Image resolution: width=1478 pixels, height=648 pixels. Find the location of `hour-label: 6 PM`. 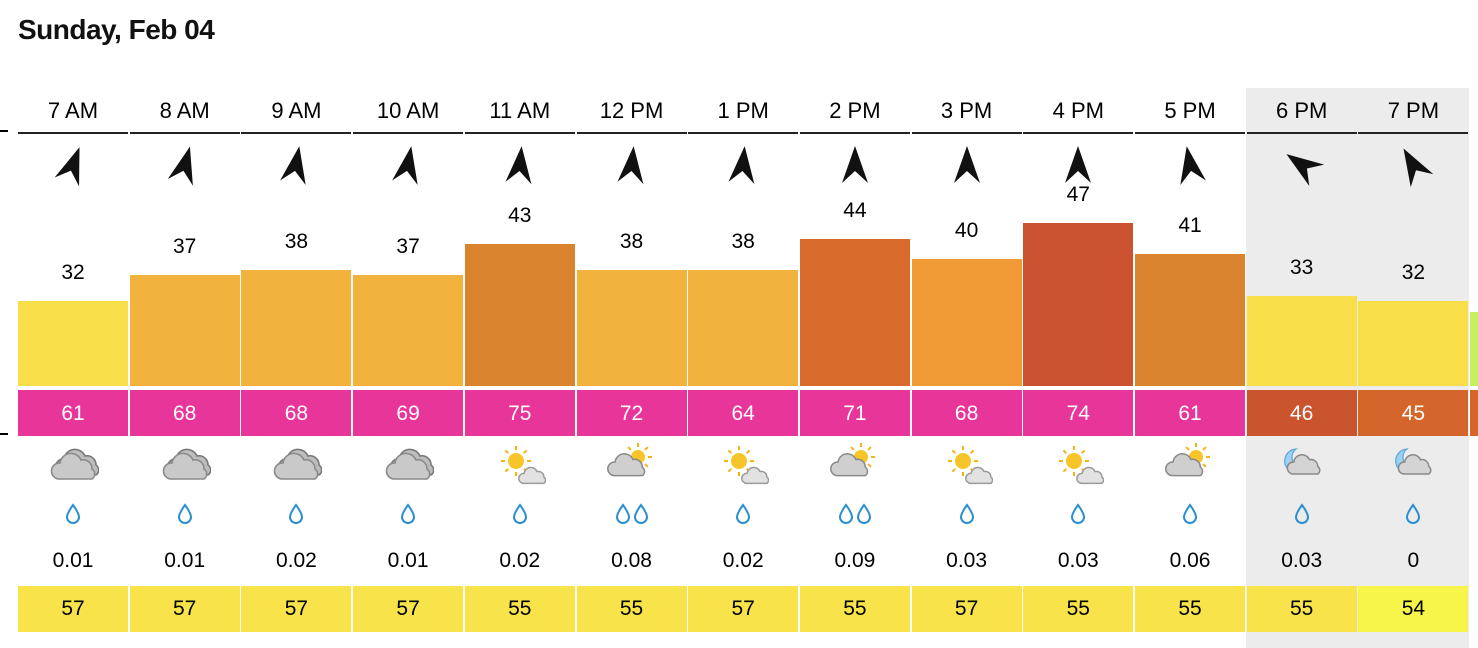

hour-label: 6 PM is located at coordinates (1301, 111).